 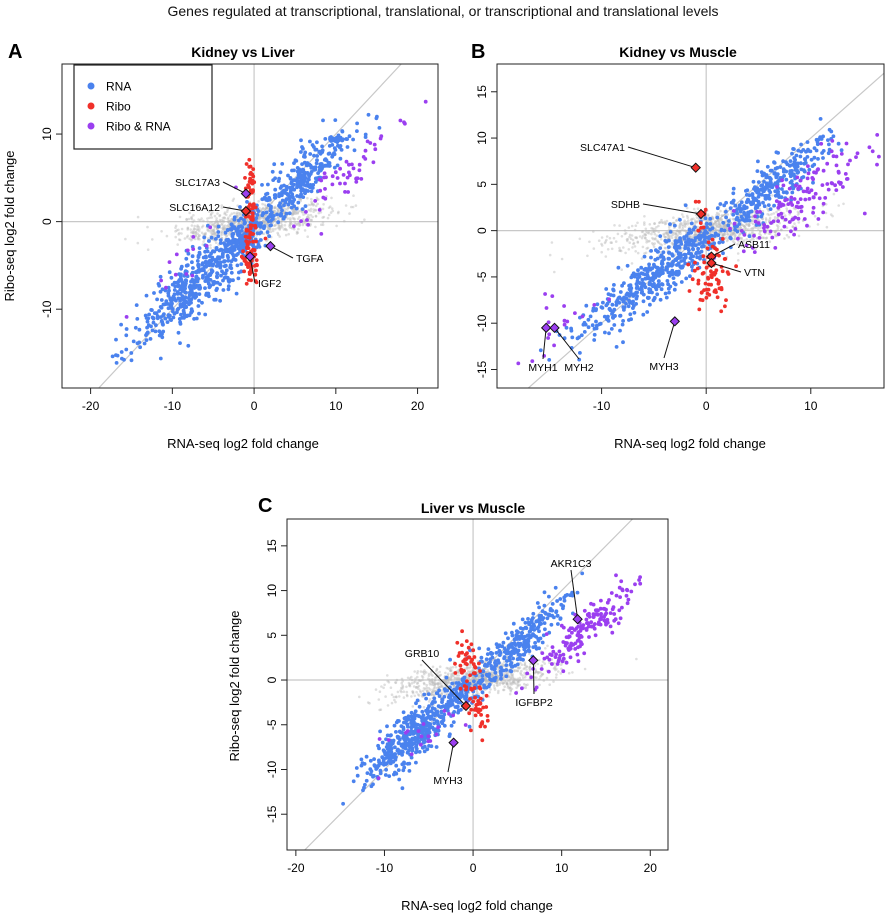 I want to click on y-tick-label: 10, so click(x=482, y=138).